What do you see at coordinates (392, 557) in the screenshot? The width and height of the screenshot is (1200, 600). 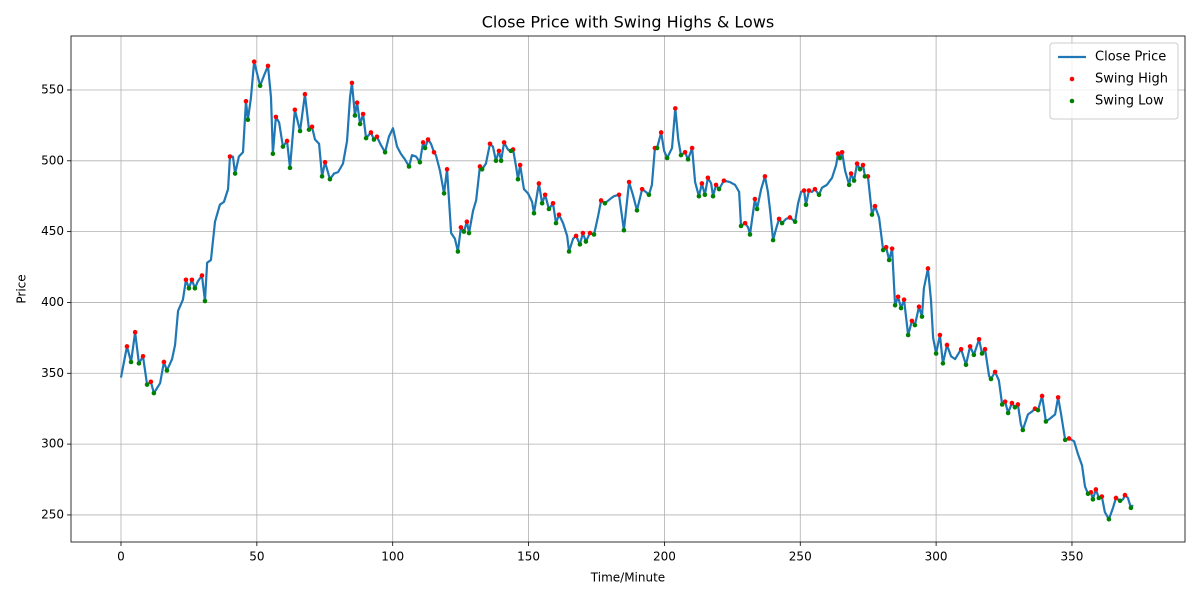 I see `x-tick-label: 100` at bounding box center [392, 557].